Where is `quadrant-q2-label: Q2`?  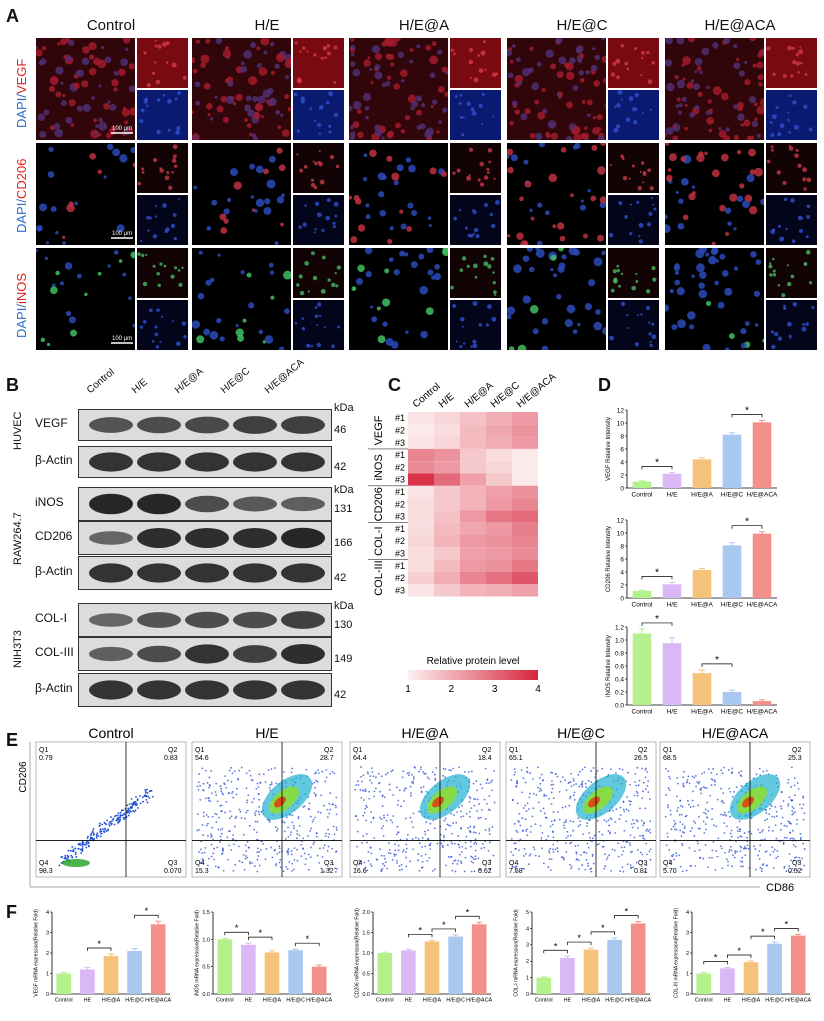 quadrant-q2-label: Q2 is located at coordinates (796, 750).